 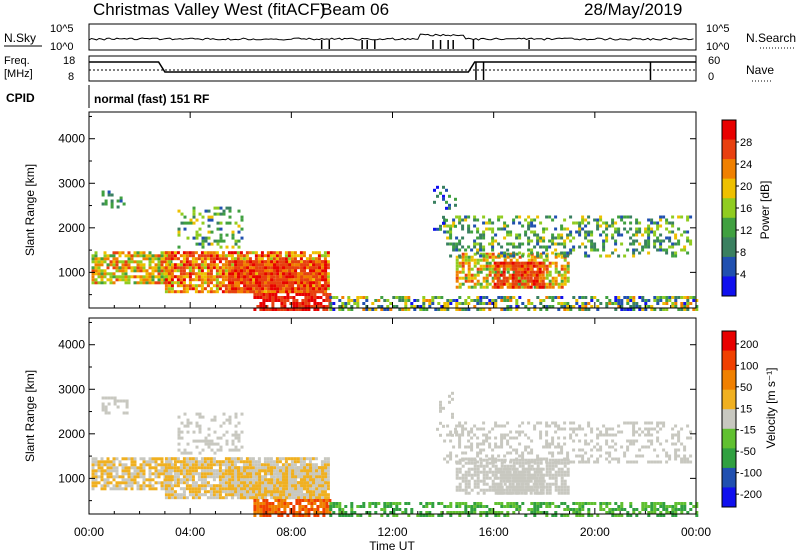 I want to click on freq-line, so click(x=392, y=67).